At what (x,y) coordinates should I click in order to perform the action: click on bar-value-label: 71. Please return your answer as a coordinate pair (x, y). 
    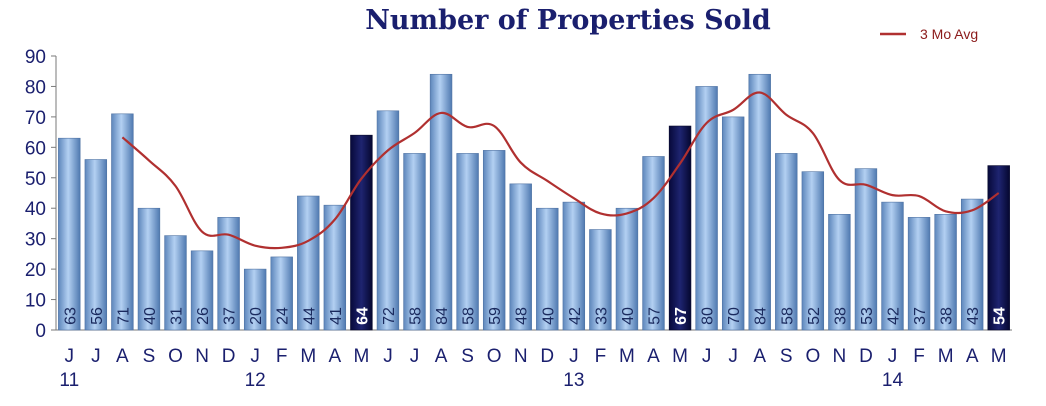
    Looking at the image, I should click on (123, 316).